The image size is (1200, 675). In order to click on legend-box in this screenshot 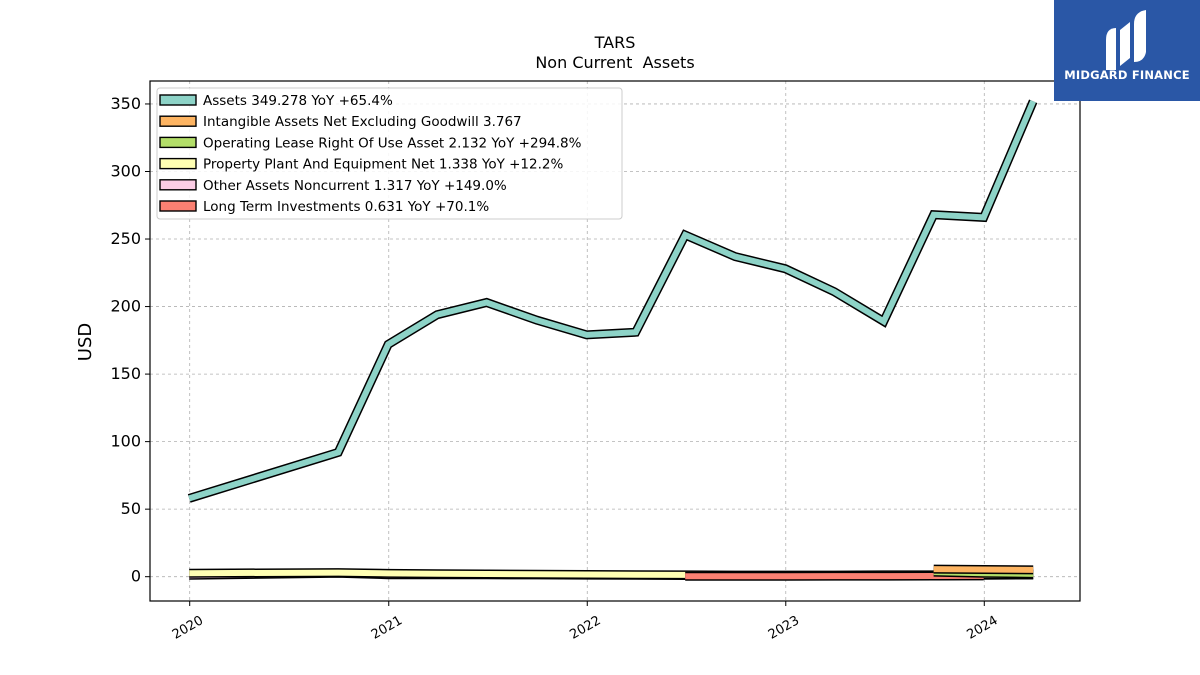, I will do `click(389, 153)`.